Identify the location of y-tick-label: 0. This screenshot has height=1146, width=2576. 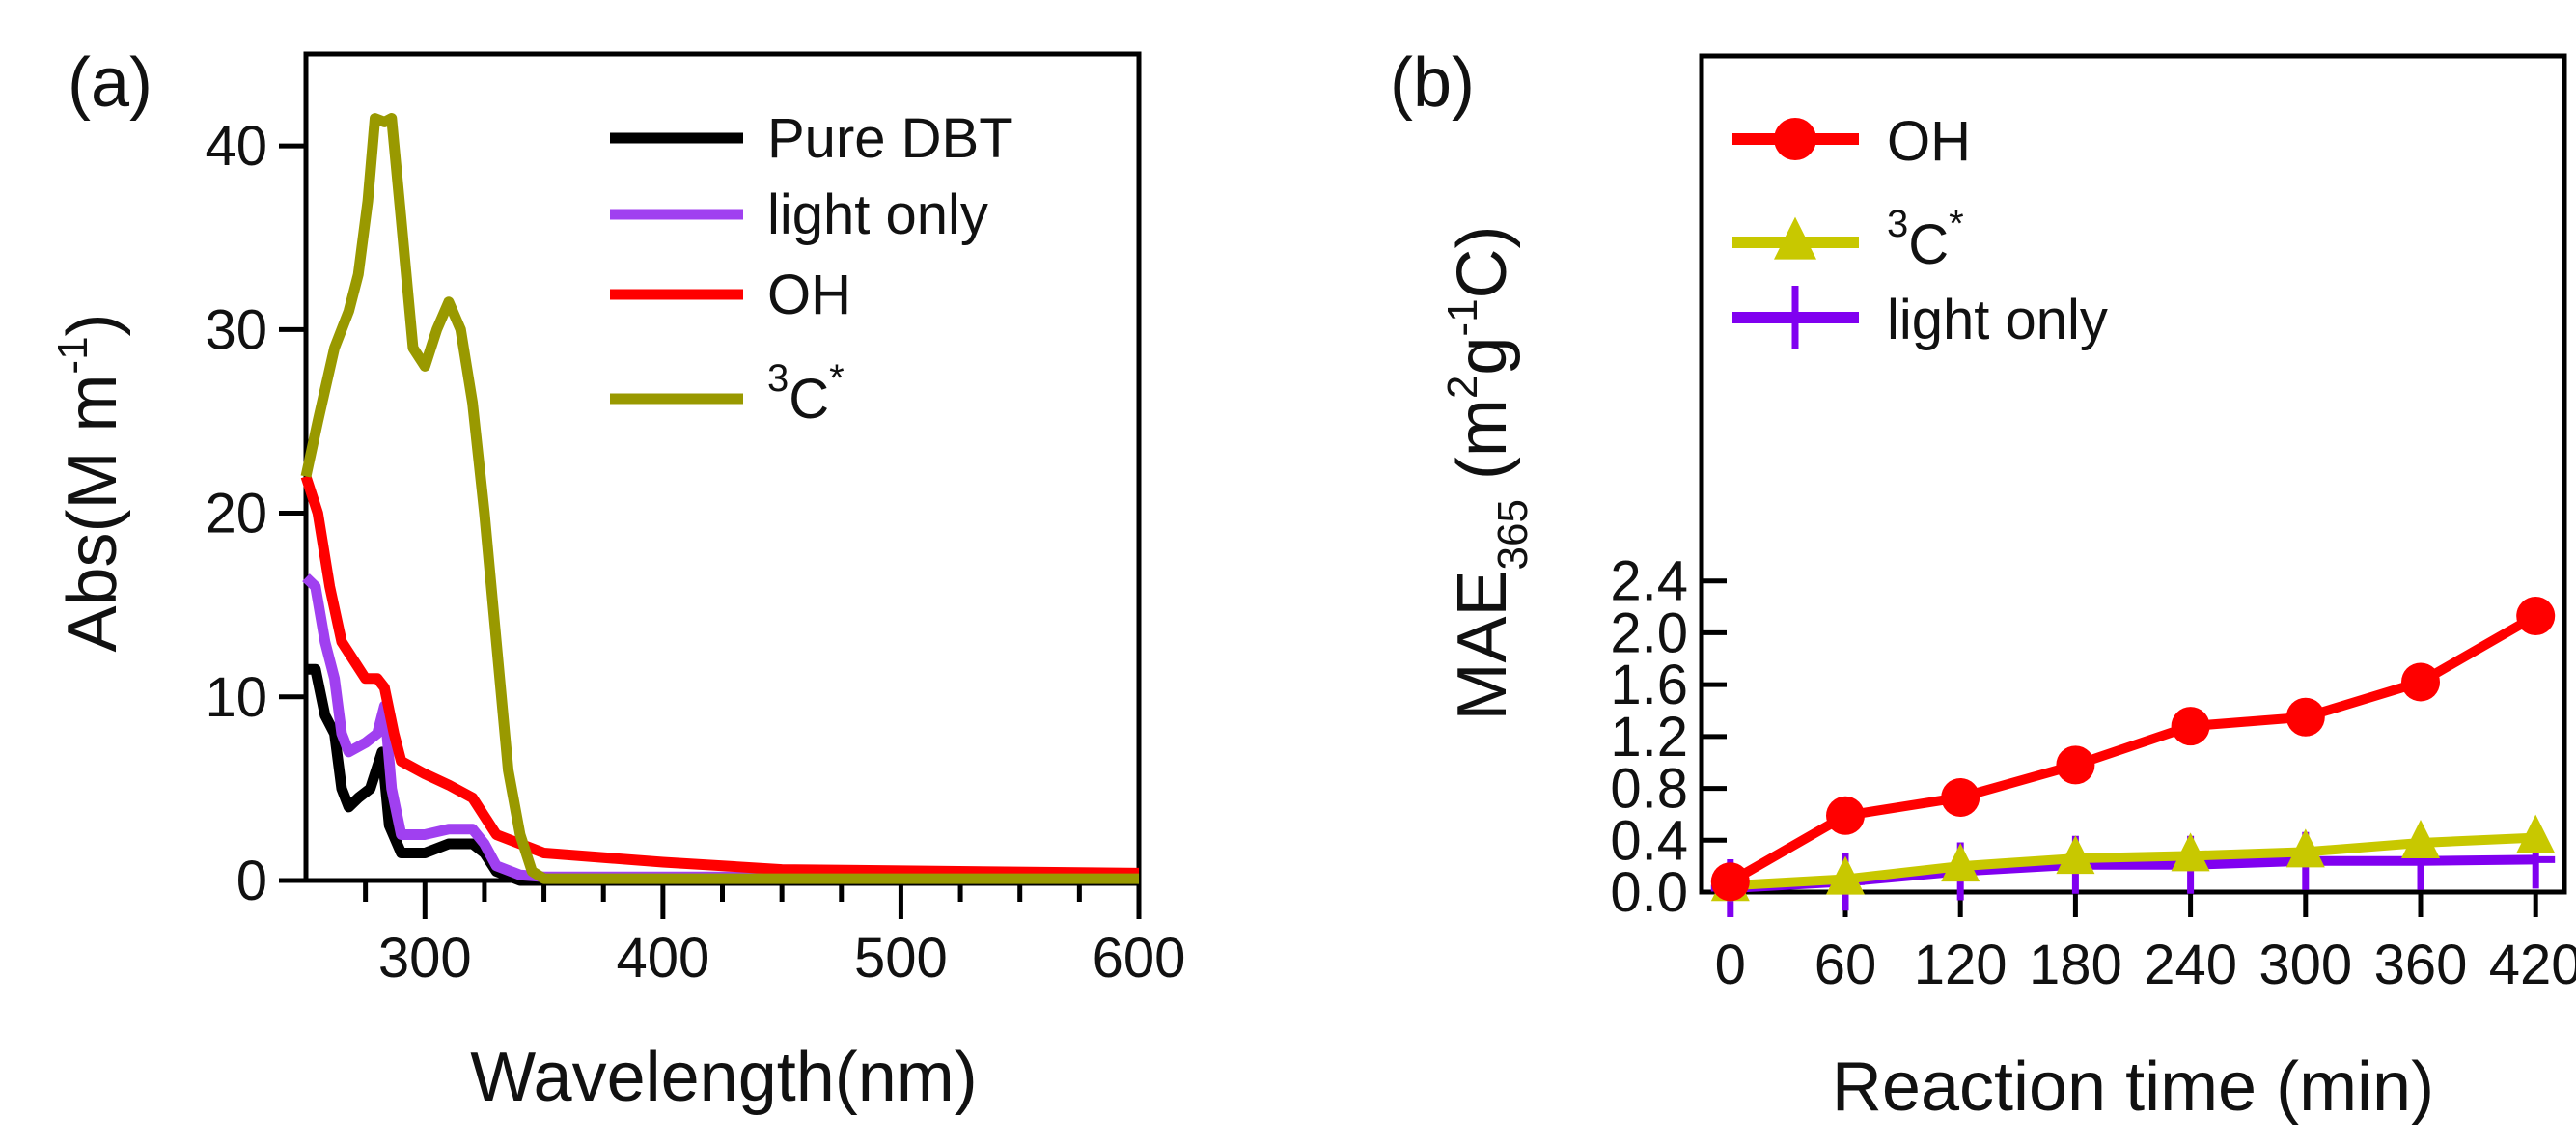
(251, 881).